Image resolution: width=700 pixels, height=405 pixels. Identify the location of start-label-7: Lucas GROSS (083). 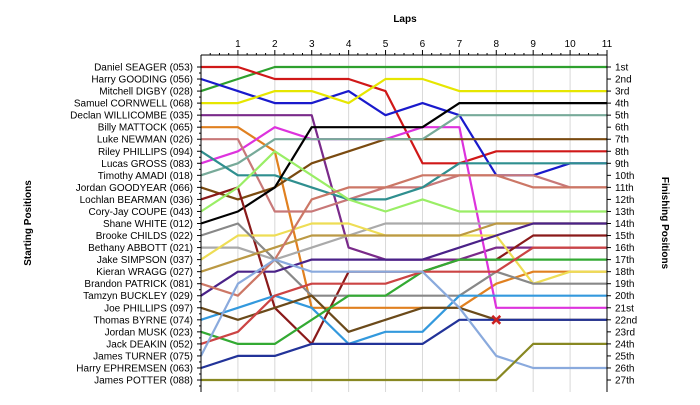
(147, 164).